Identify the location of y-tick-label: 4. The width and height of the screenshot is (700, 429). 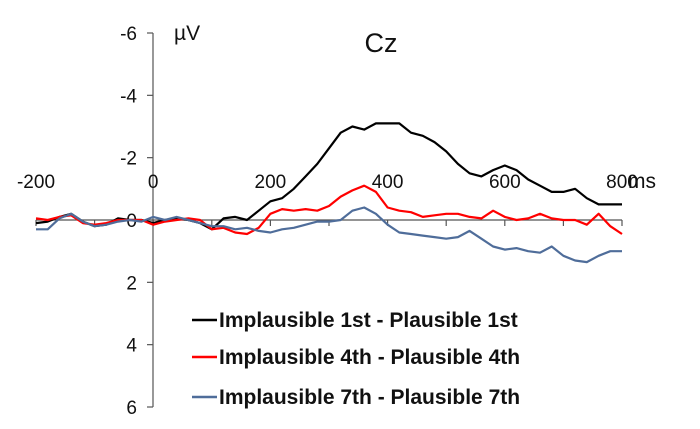
(131, 346).